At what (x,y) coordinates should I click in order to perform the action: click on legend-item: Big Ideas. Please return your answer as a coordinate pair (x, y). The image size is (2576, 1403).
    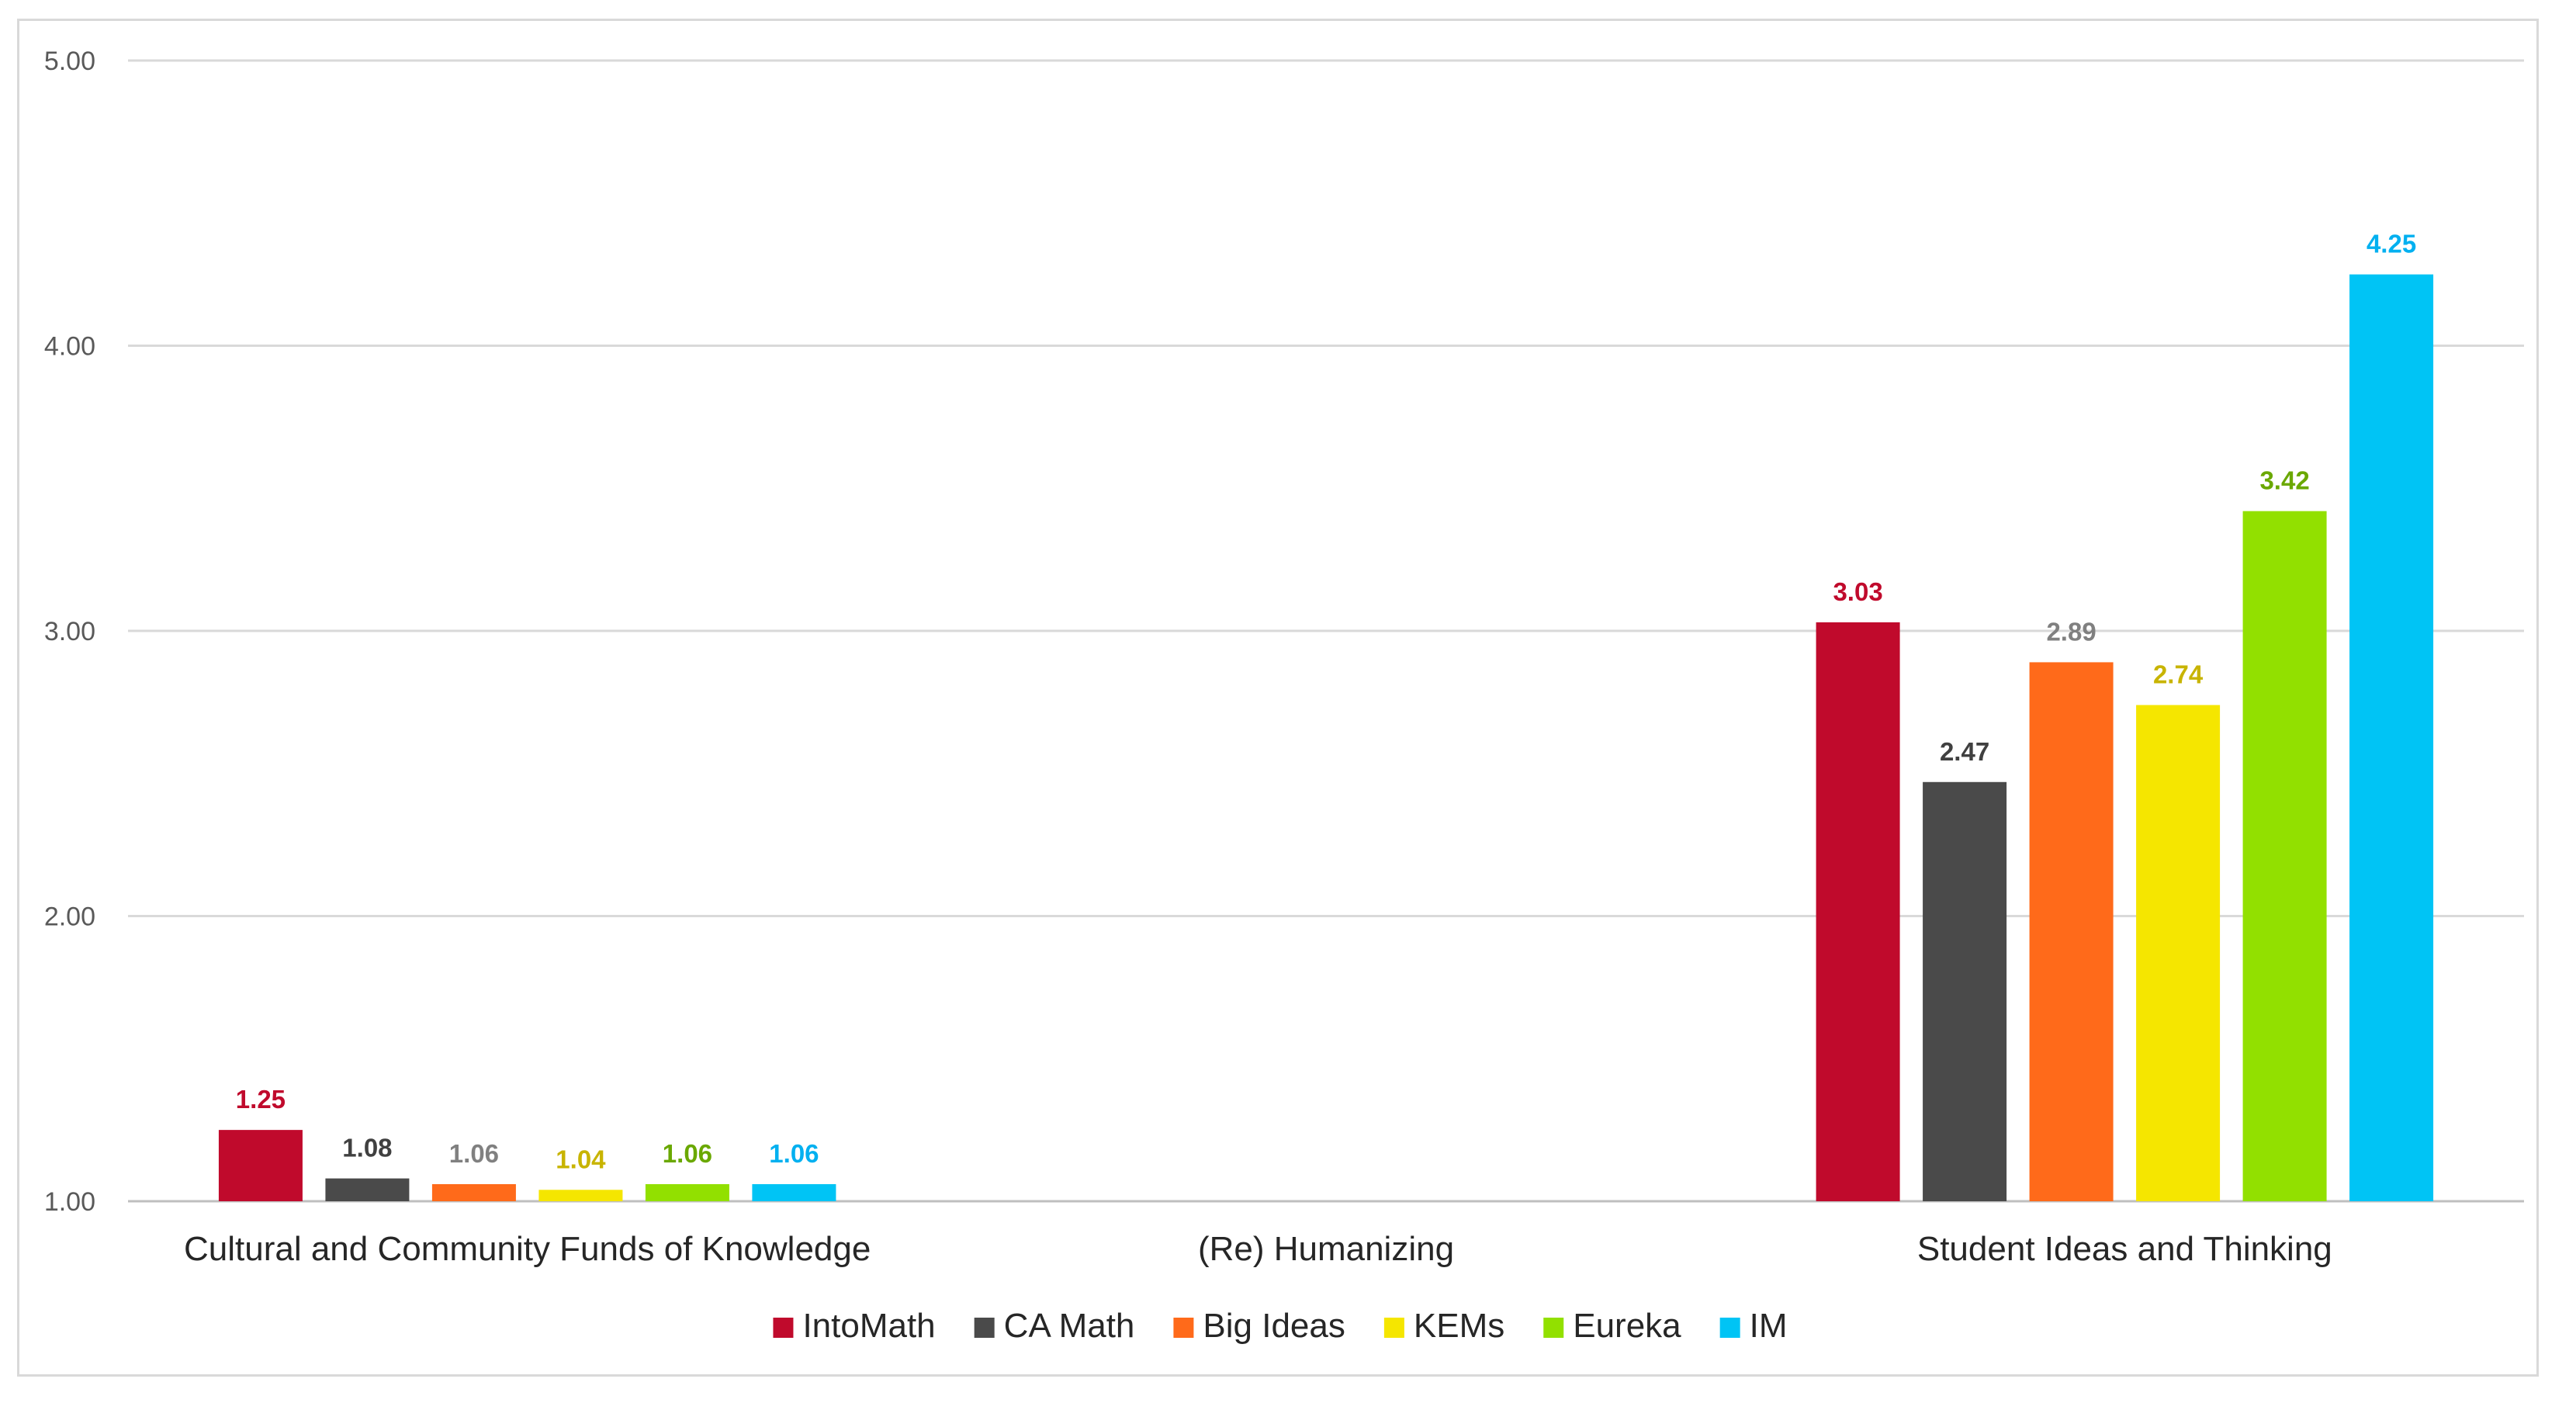
    Looking at the image, I should click on (1259, 1326).